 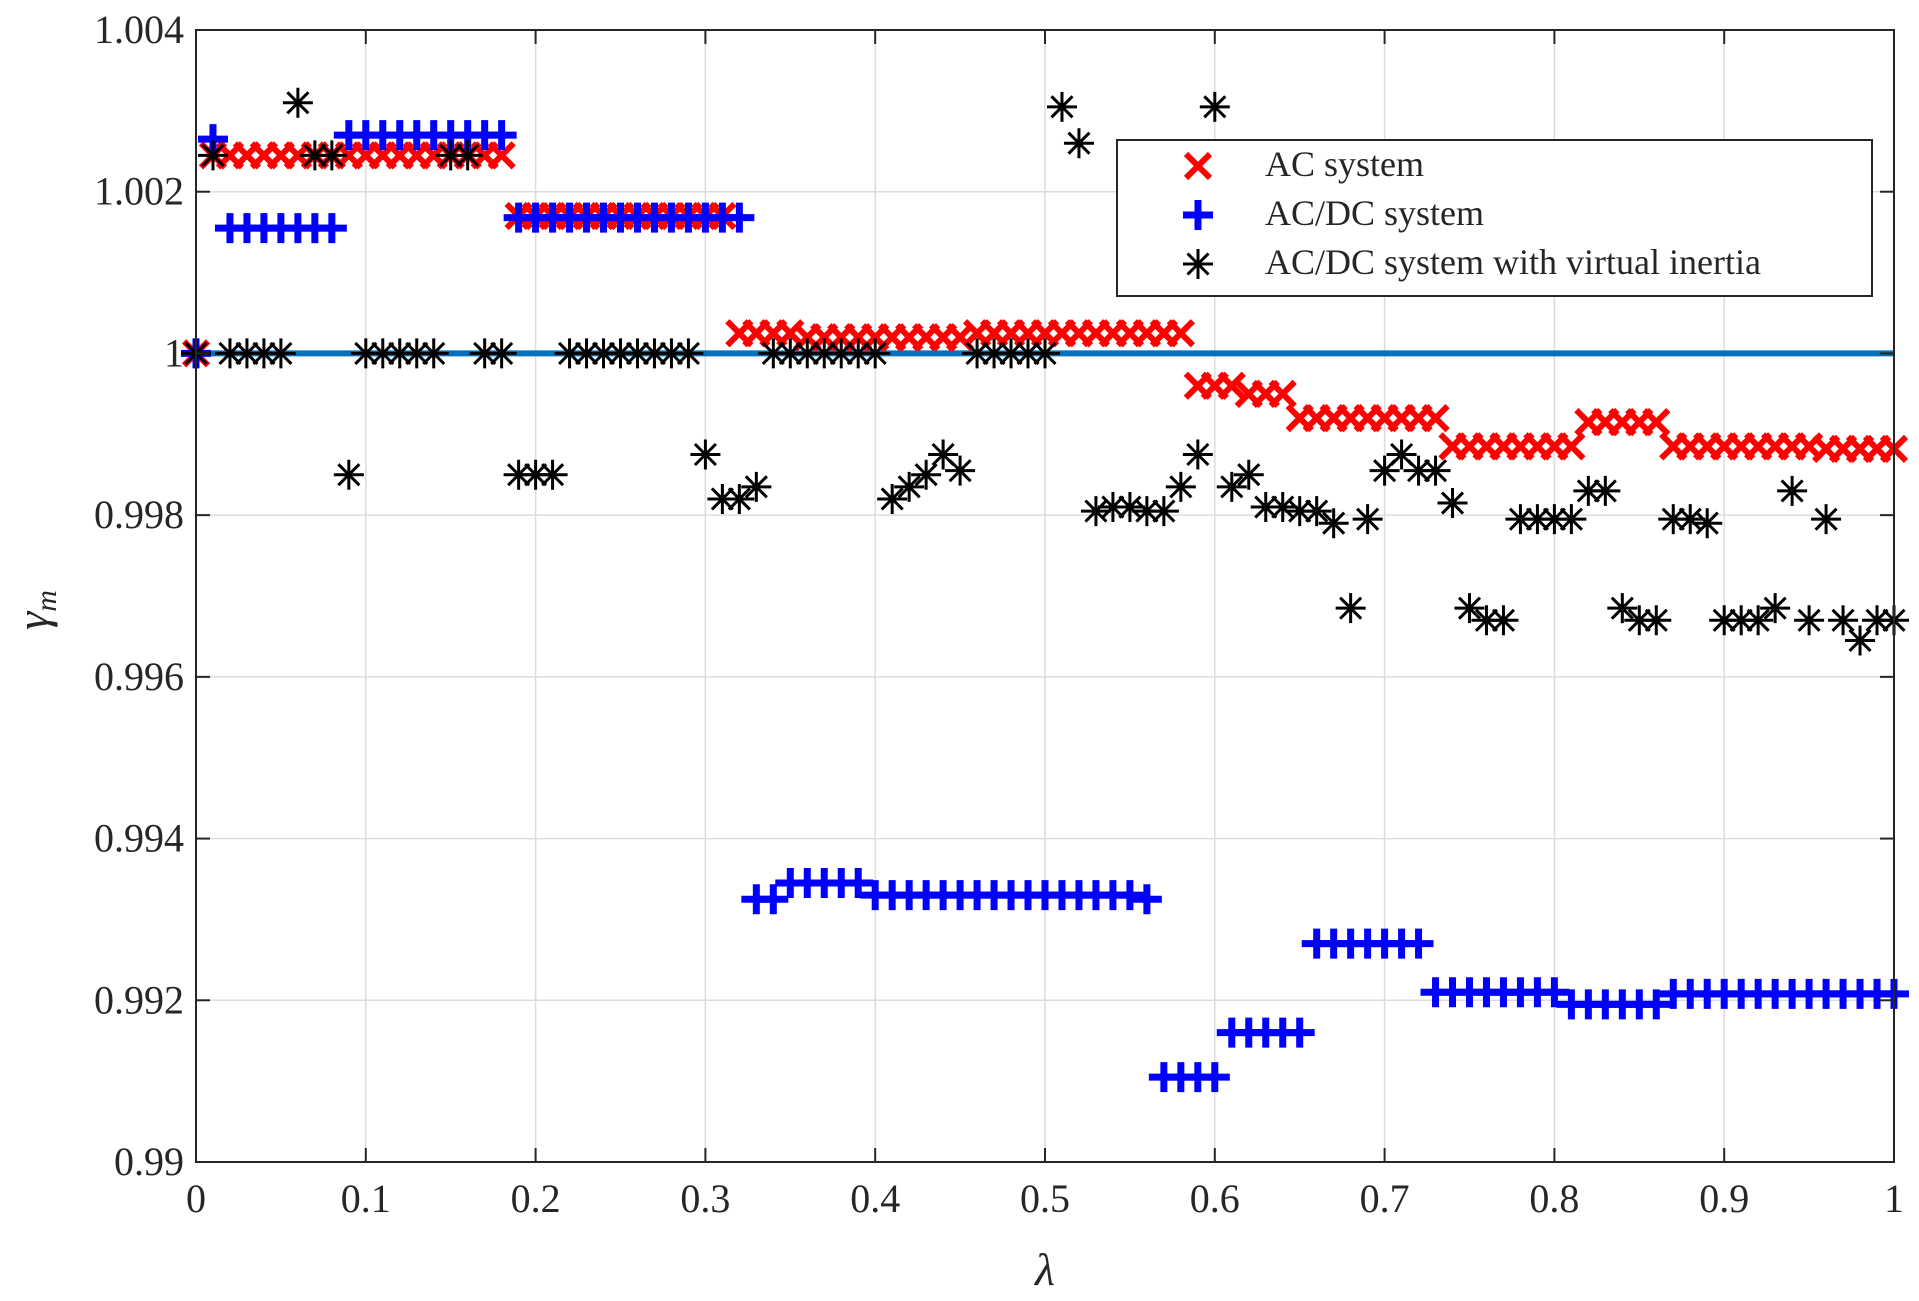 What do you see at coordinates (139, 514) in the screenshot?
I see `y-tick-label: 0.998` at bounding box center [139, 514].